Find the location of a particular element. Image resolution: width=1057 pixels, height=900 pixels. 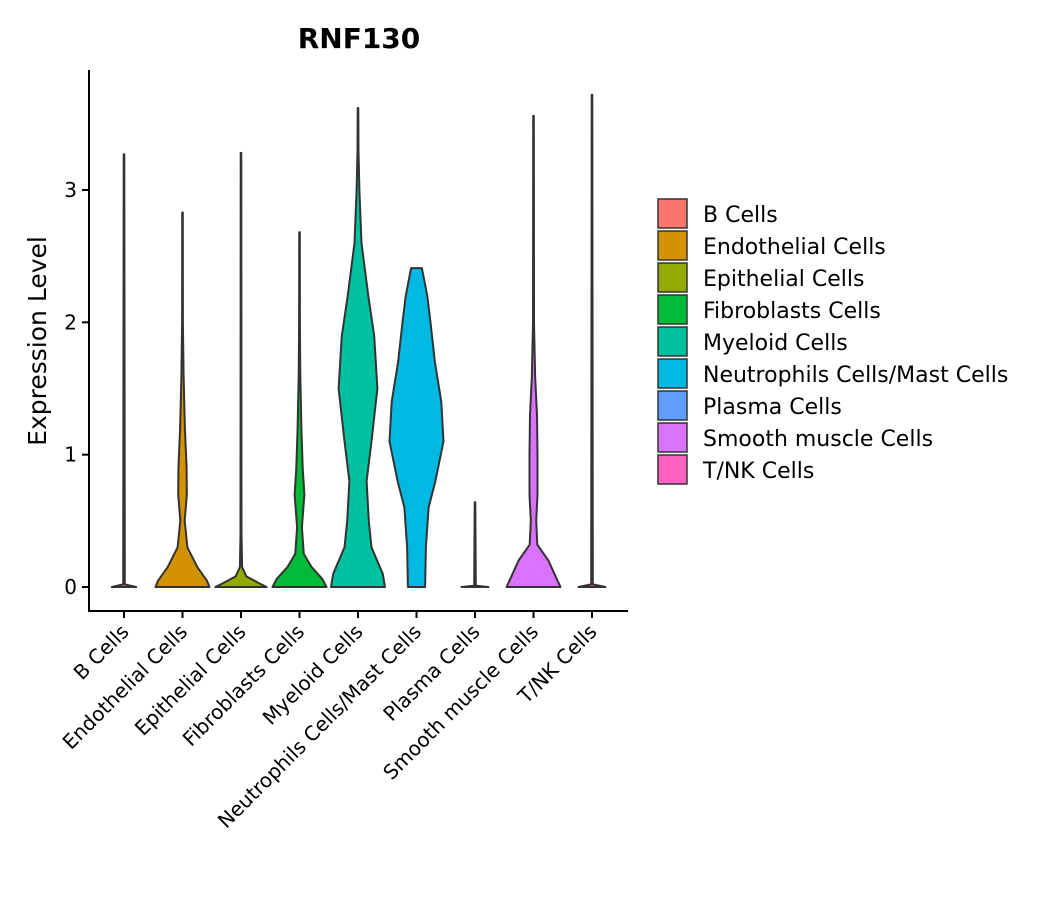

legend-swatch-neutrophils-cells-mast-cells is located at coordinates (672, 373).